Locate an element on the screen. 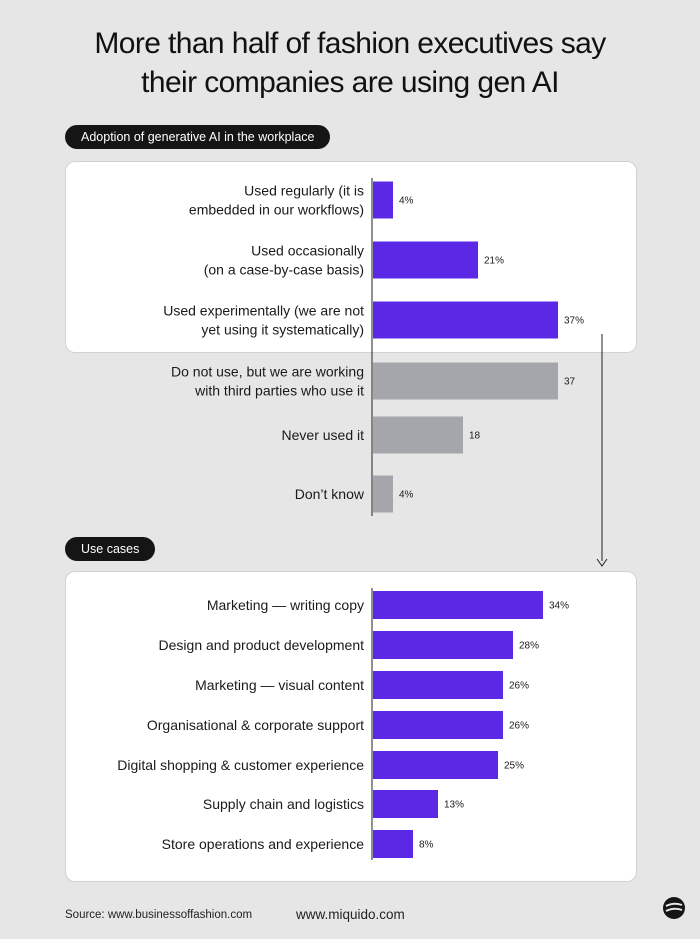 Image resolution: width=700 pixels, height=939 pixels. adoption-never-used-it-value-label: 18 is located at coordinates (475, 436).